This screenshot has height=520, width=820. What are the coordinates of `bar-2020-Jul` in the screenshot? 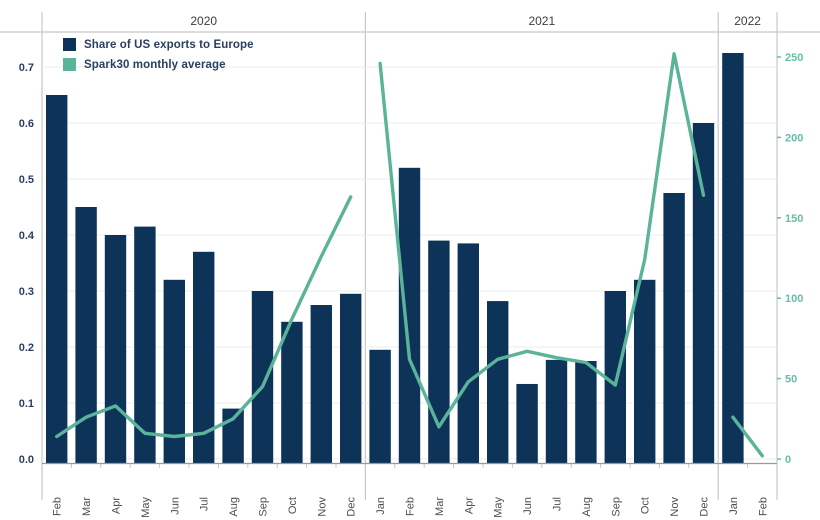 It's located at (204, 357).